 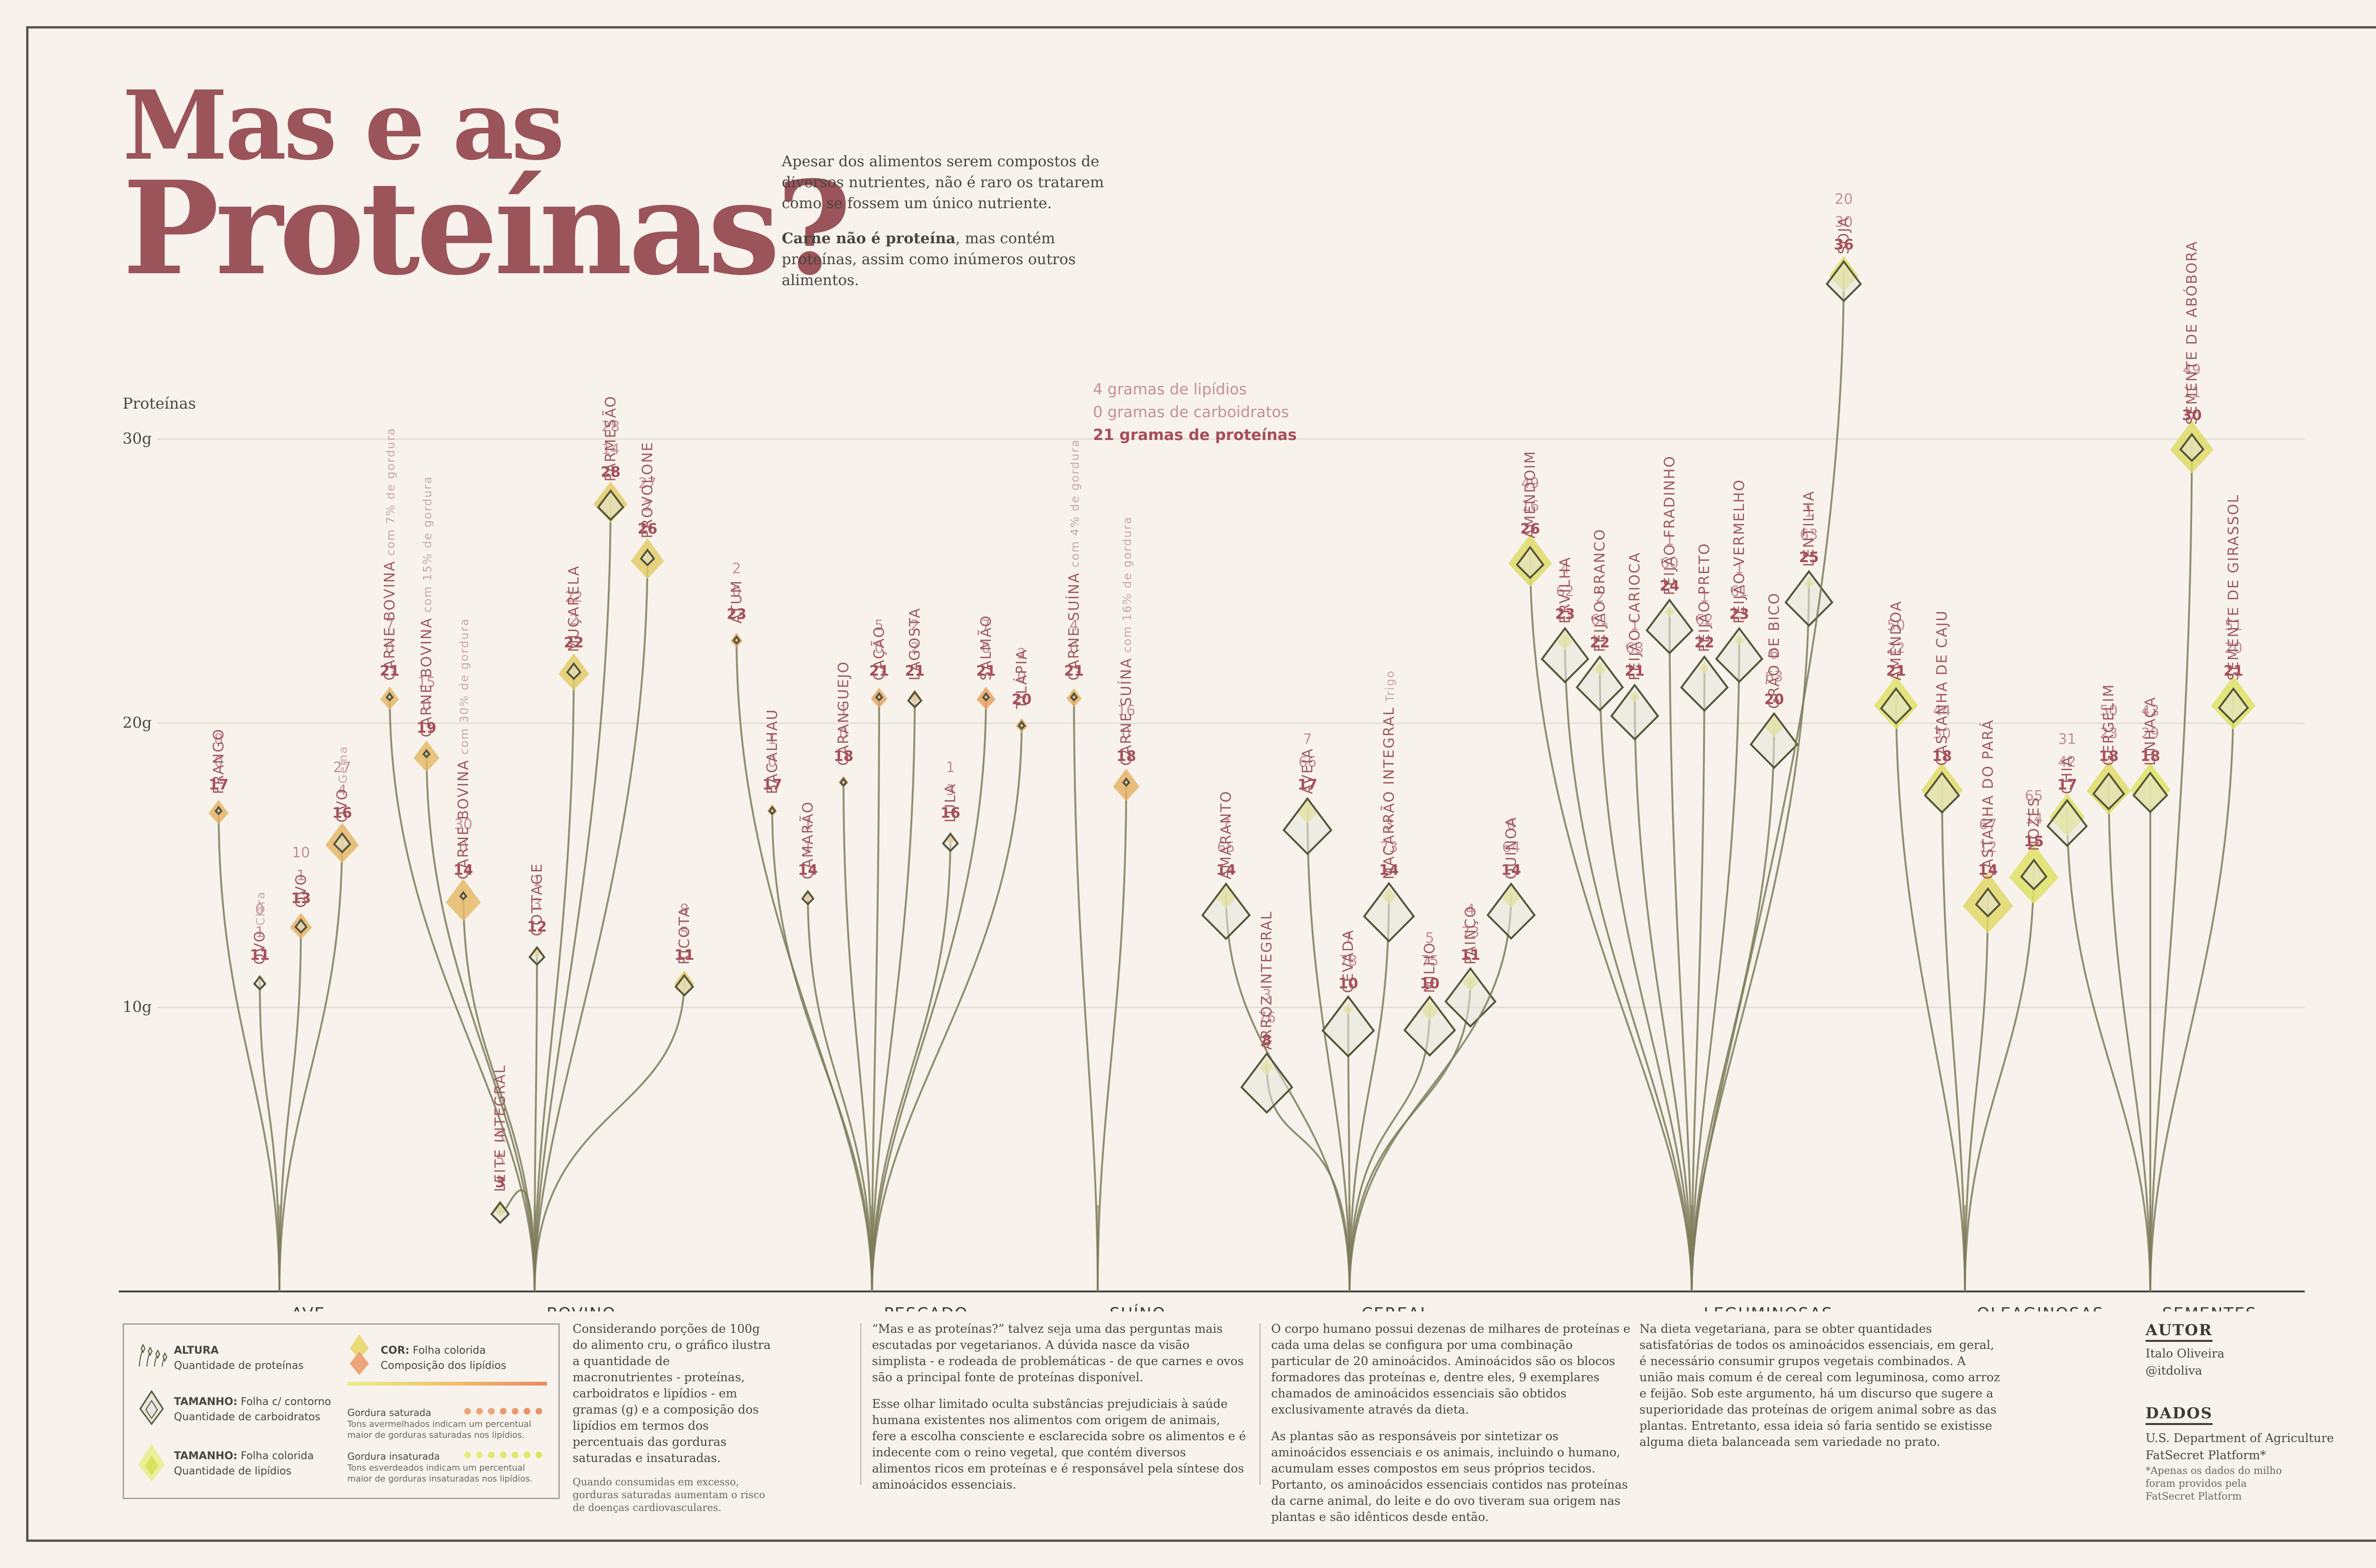 I want to click on carb-value: 60, so click(x=1669, y=563).